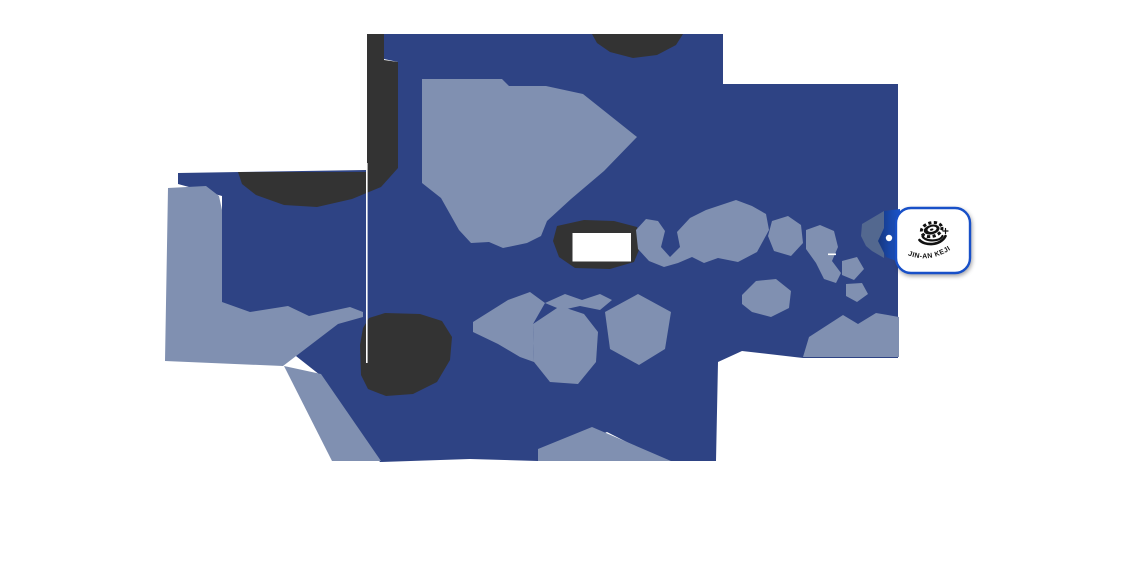 The width and height of the screenshot is (1123, 574). I want to click on tile-artifact-dashes, so click(832, 254).